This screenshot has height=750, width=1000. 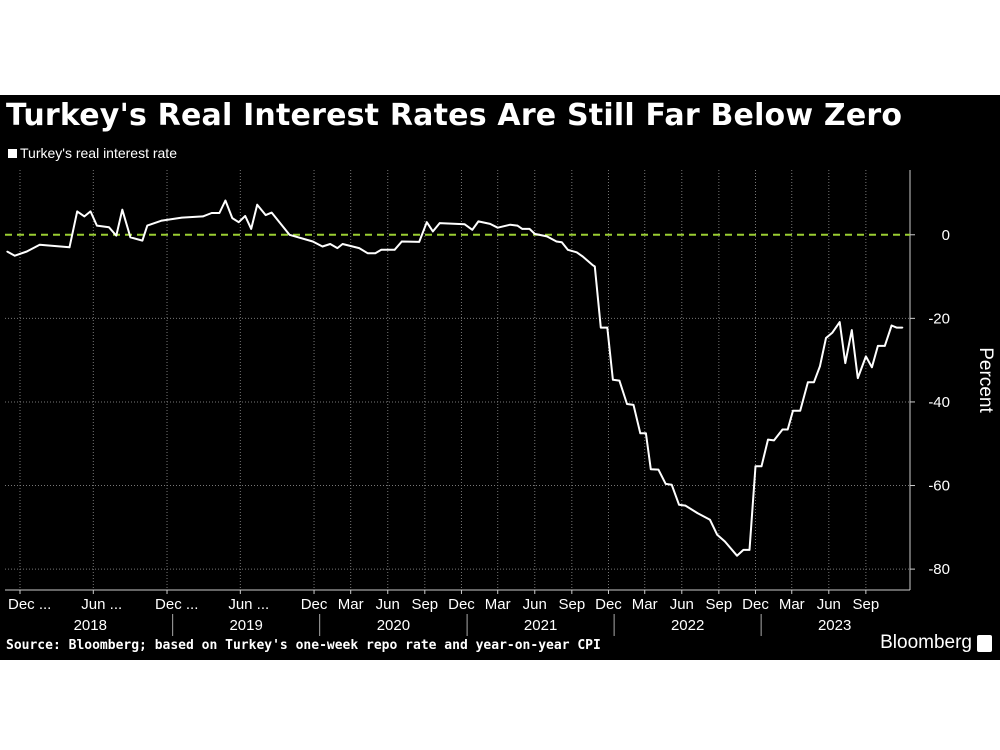 What do you see at coordinates (90, 625) in the screenshot?
I see `year-label: 2018` at bounding box center [90, 625].